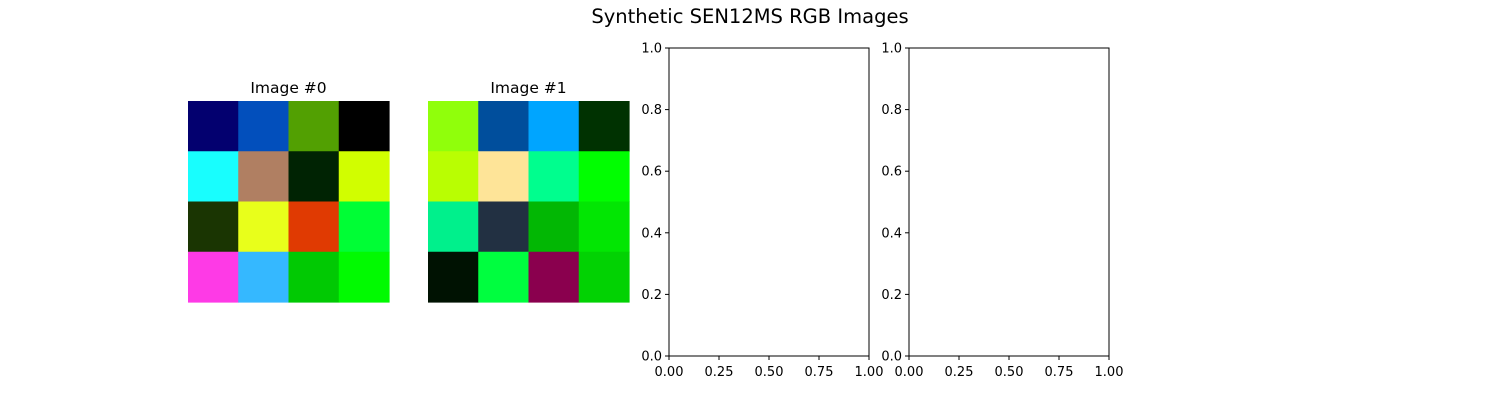 This screenshot has height=400, width=1500. Describe the element at coordinates (264, 227) in the screenshot. I see `image-0-cell-r2-c1` at that location.